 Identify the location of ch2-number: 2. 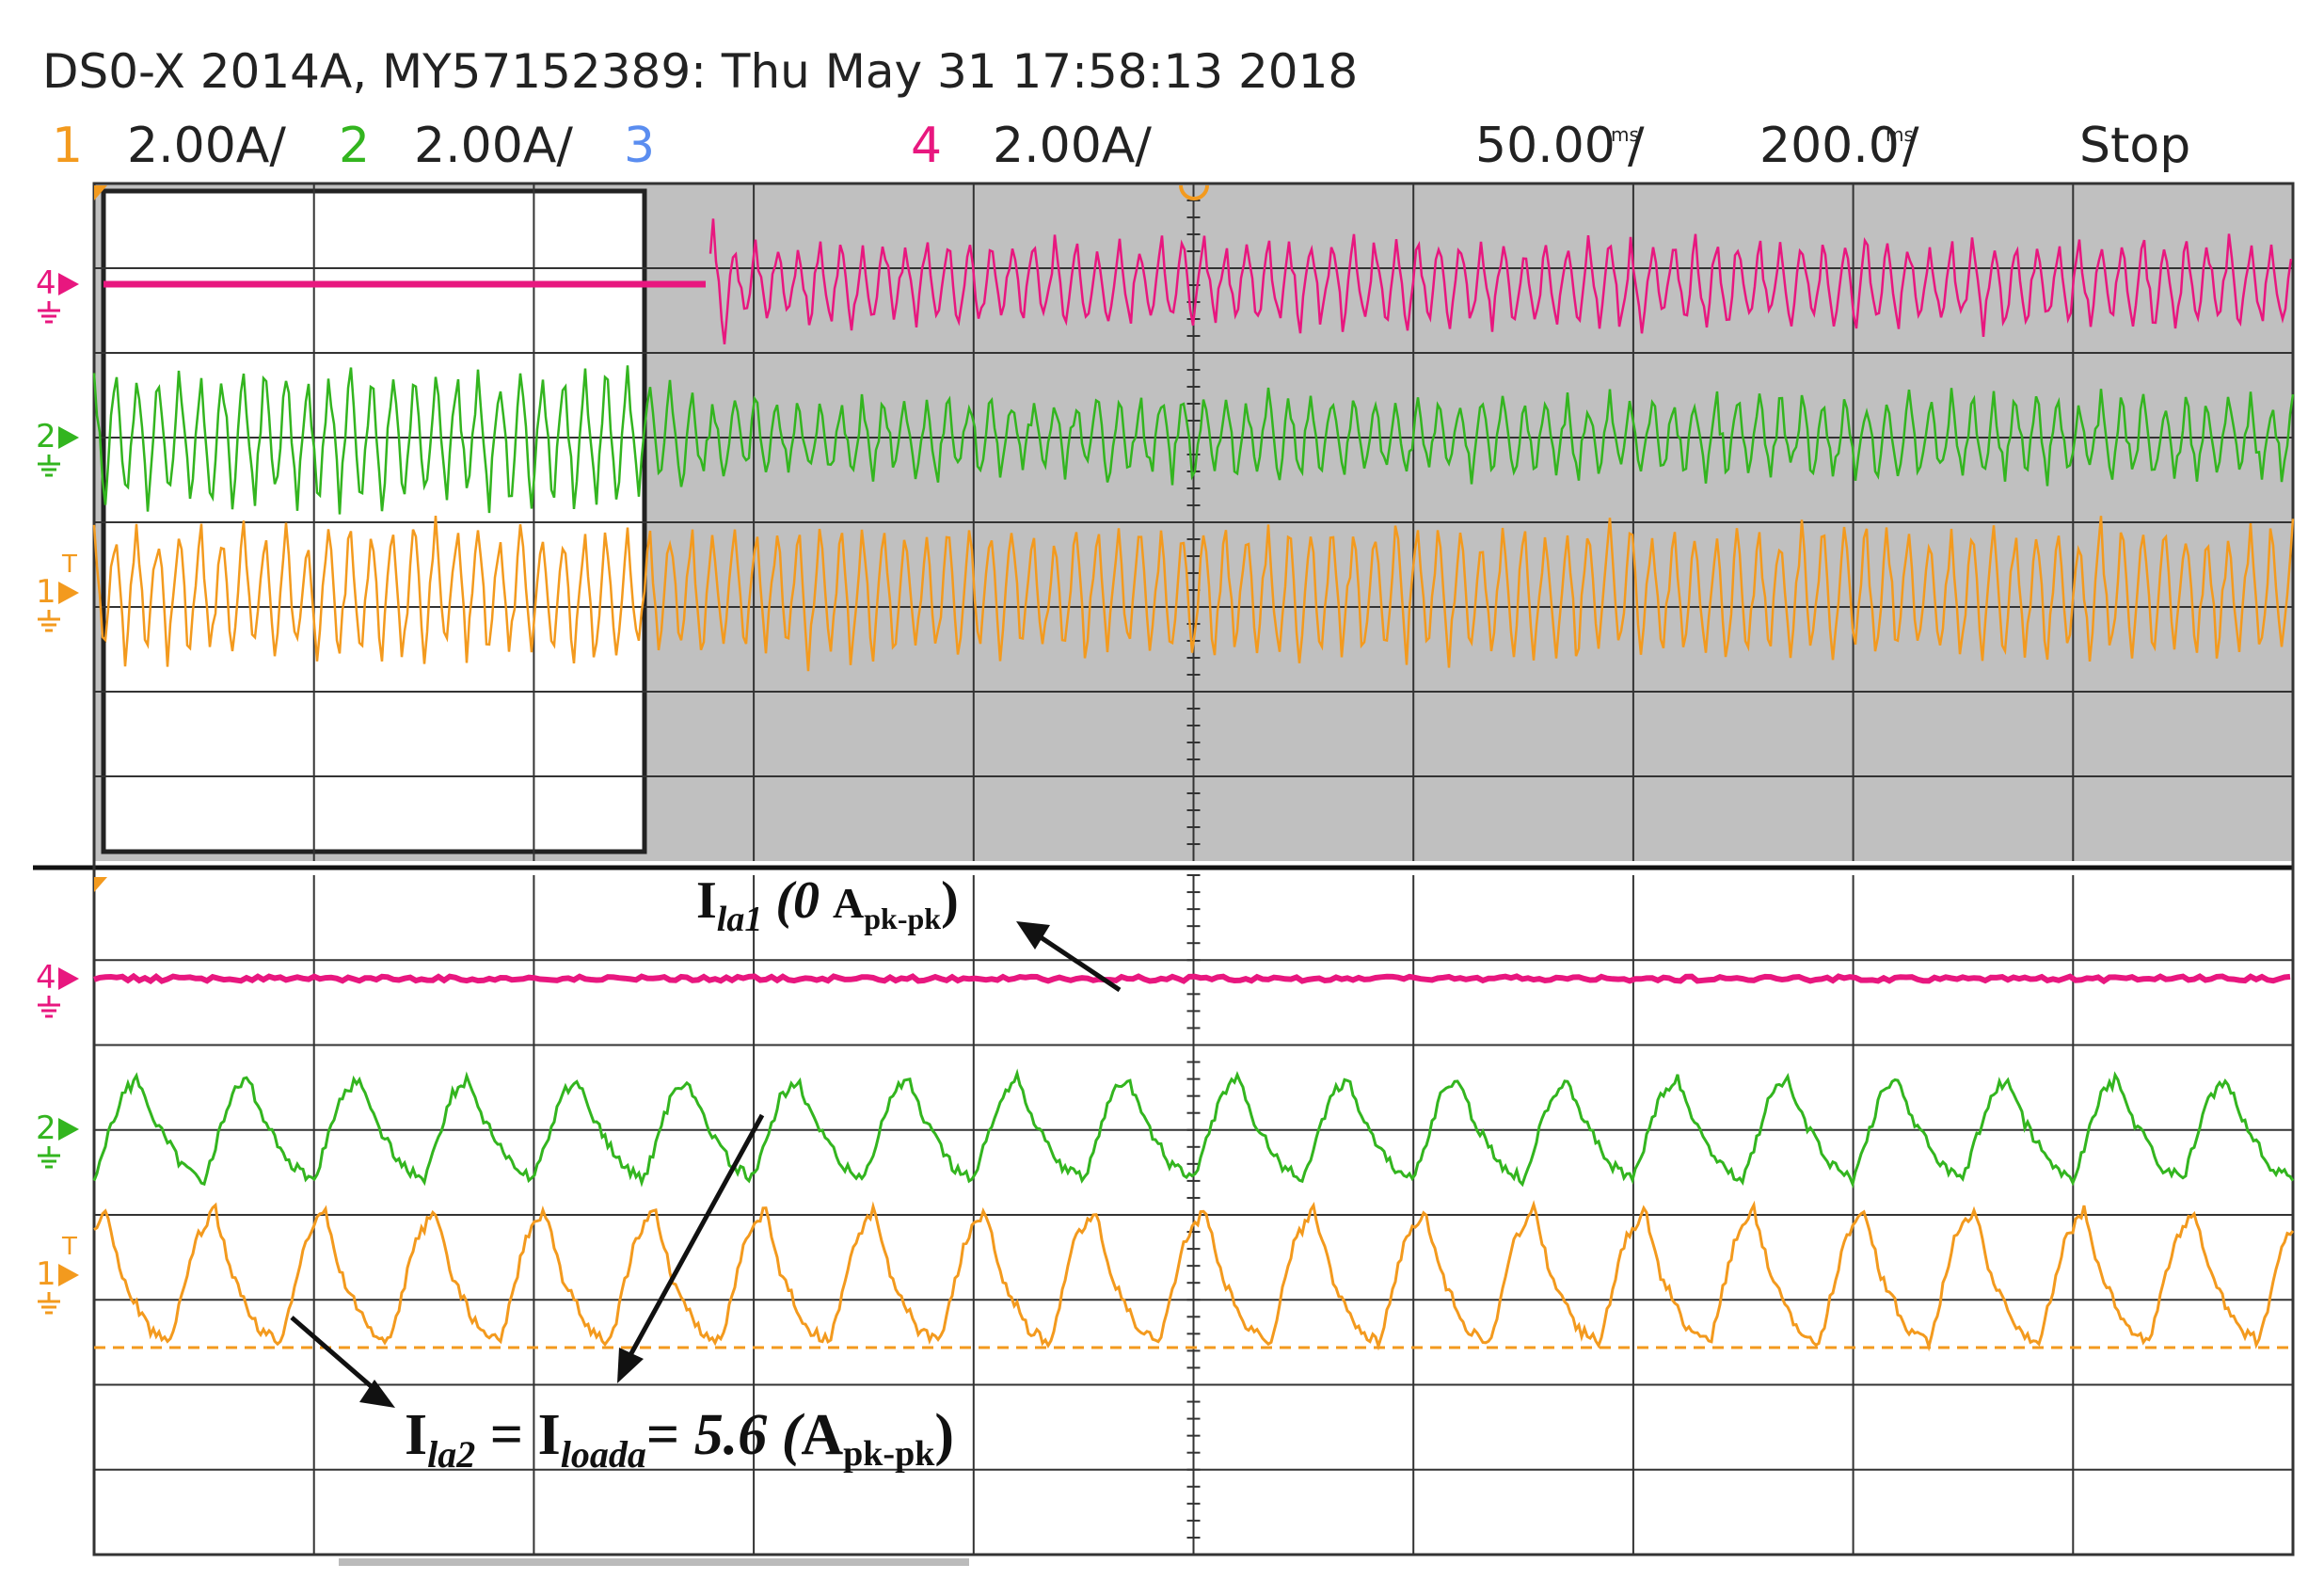
(354, 146).